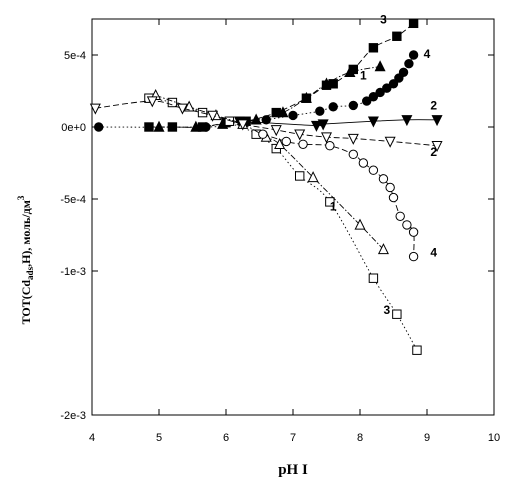 Image resolution: width=530 pixels, height=491 pixels. Describe the element at coordinates (73, 200) in the screenshot. I see `y-tick-label: -5e-4` at that location.